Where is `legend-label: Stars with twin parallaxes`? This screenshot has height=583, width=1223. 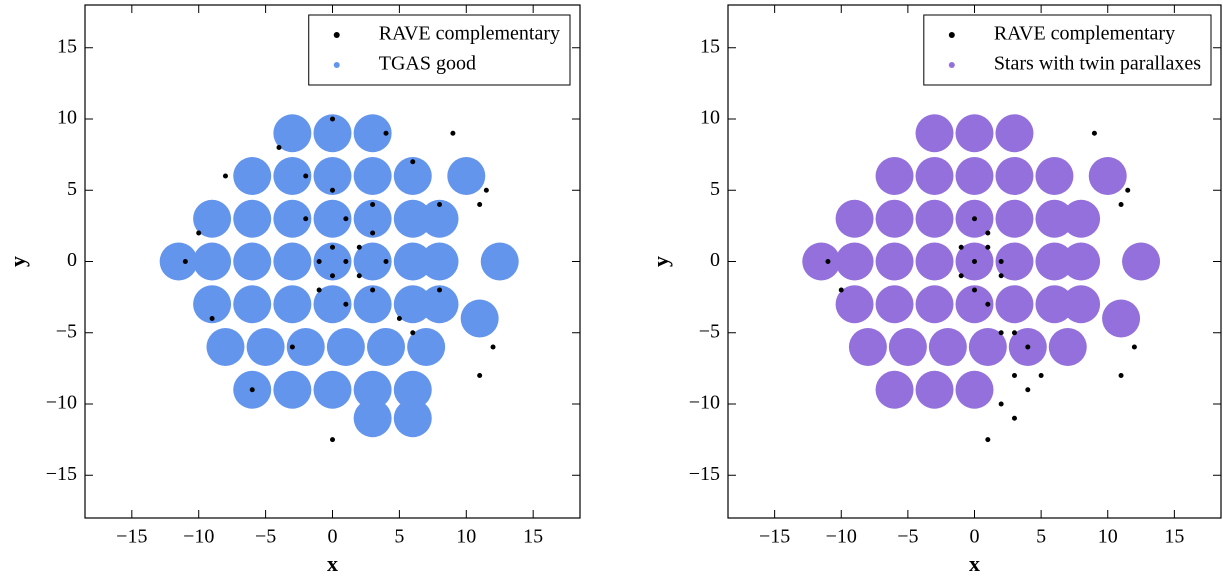
legend-label: Stars with twin parallaxes is located at coordinates (1097, 64).